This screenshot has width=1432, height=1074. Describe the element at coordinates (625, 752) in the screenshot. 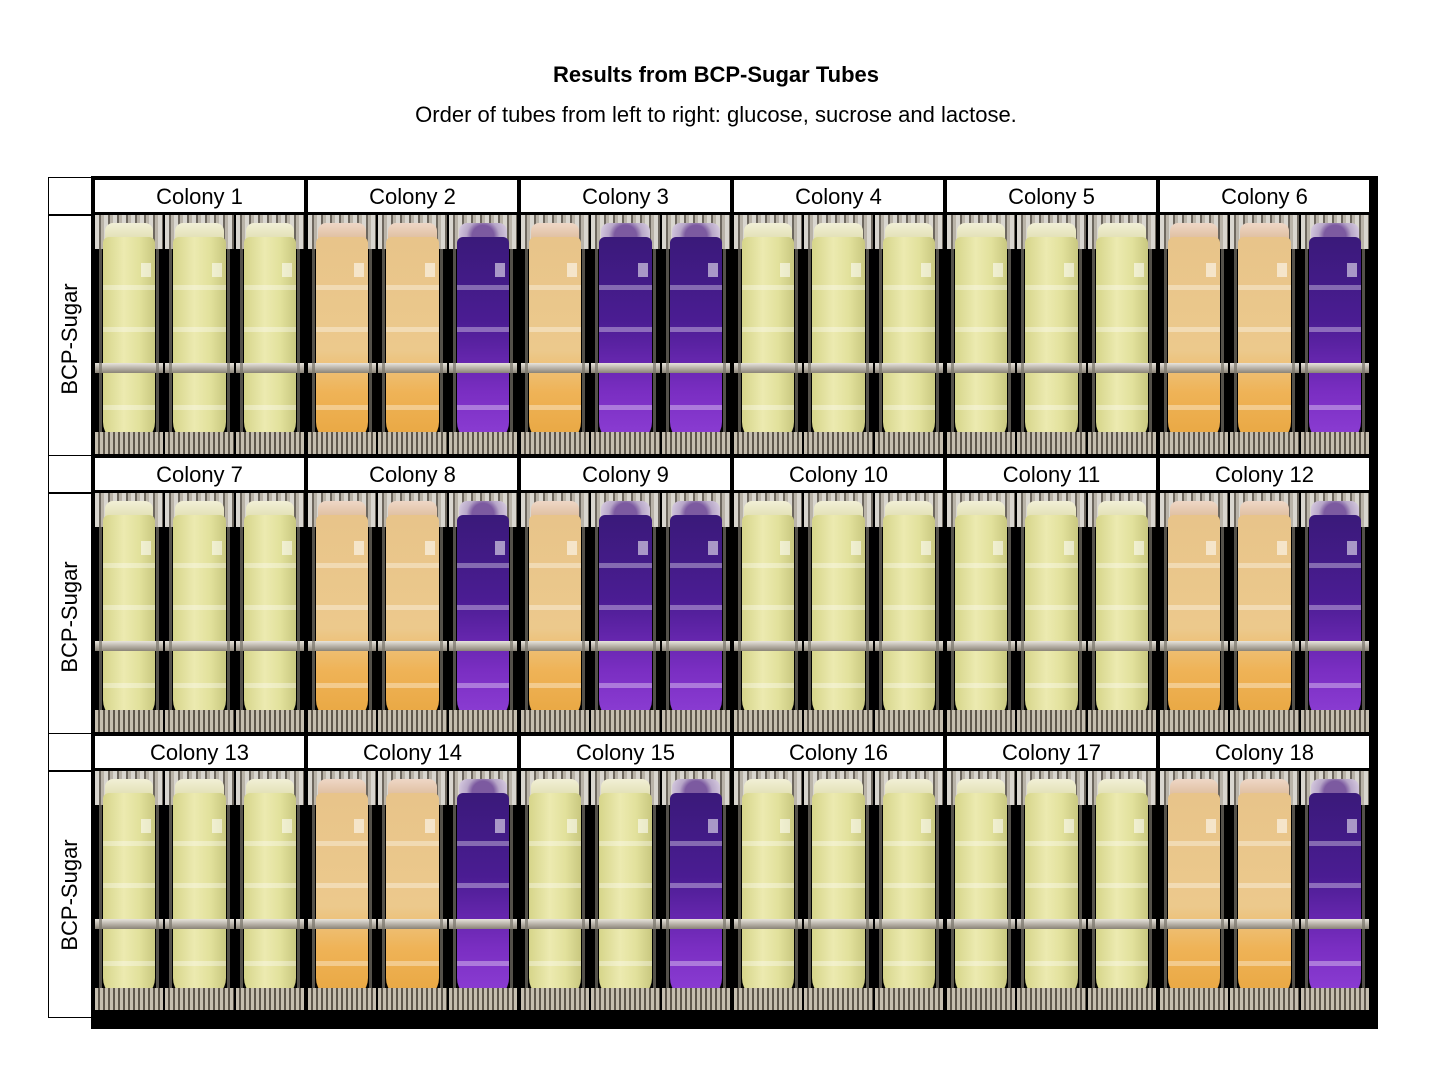

I see `colony-header: Colony 15` at that location.